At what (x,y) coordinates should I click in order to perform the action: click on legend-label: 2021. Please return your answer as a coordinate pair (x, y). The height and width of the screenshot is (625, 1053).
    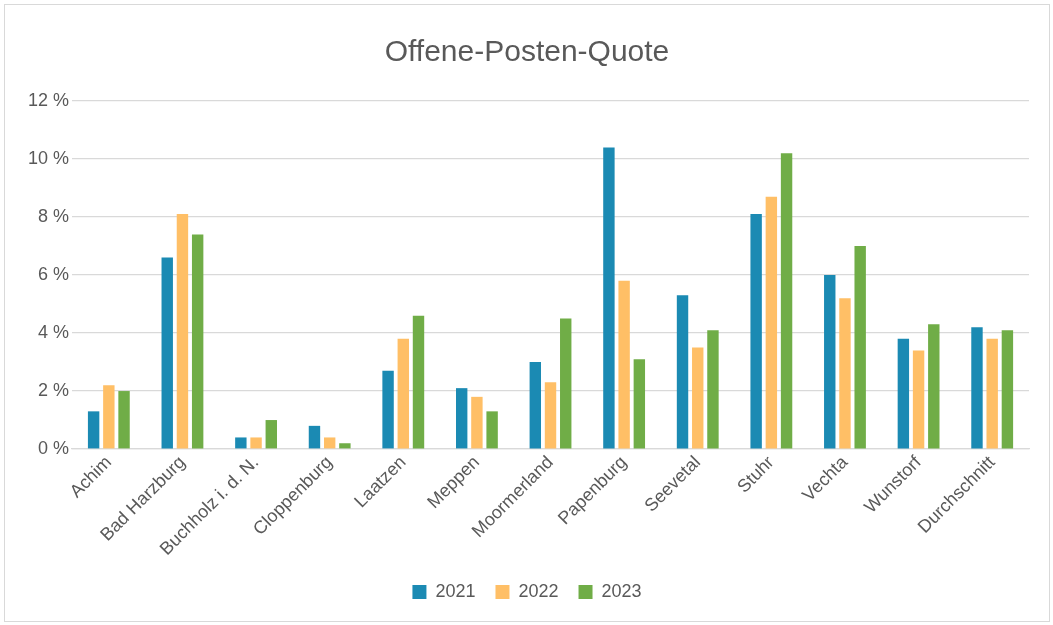
    Looking at the image, I should click on (455, 590).